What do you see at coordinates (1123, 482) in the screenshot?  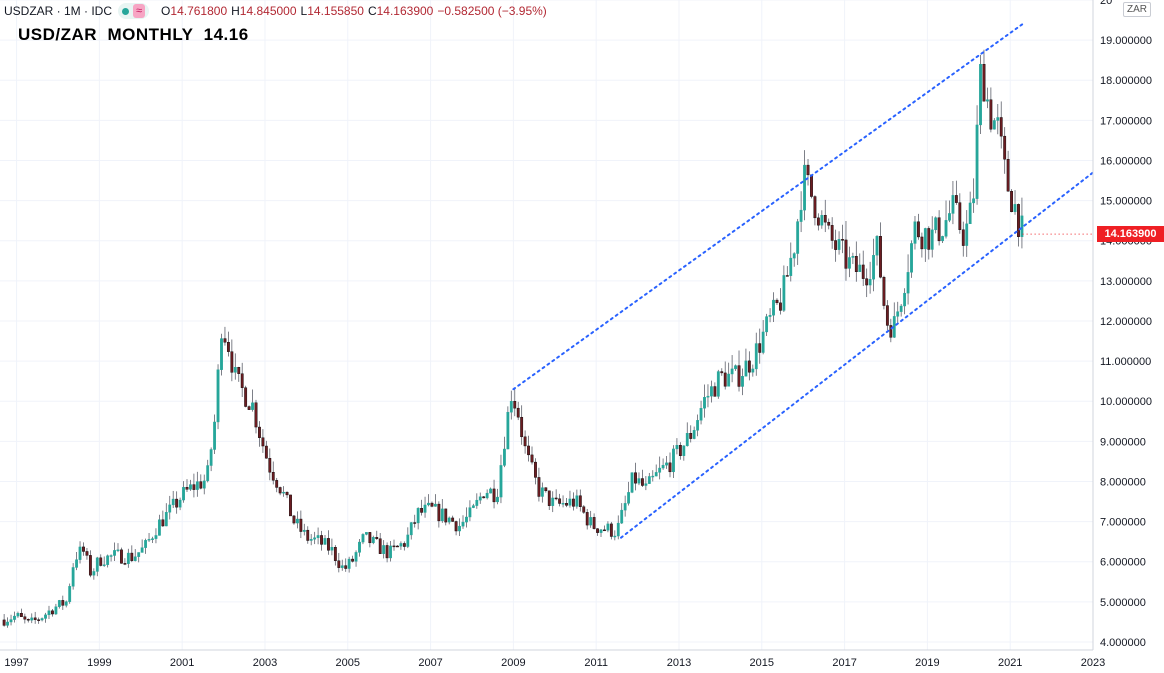 I see `y-tick-label: 8.000000` at bounding box center [1123, 482].